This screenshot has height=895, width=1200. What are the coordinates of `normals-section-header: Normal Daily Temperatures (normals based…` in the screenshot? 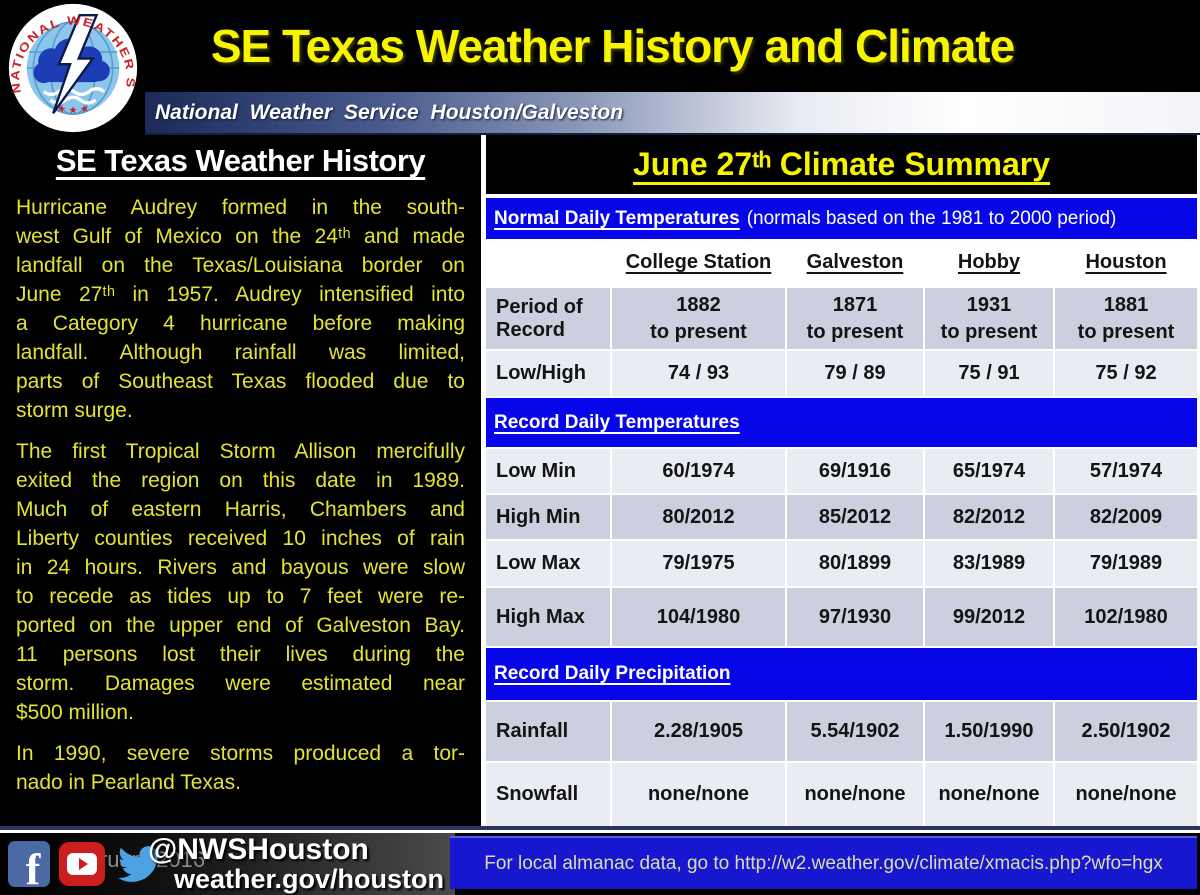 It's located at (841, 218).